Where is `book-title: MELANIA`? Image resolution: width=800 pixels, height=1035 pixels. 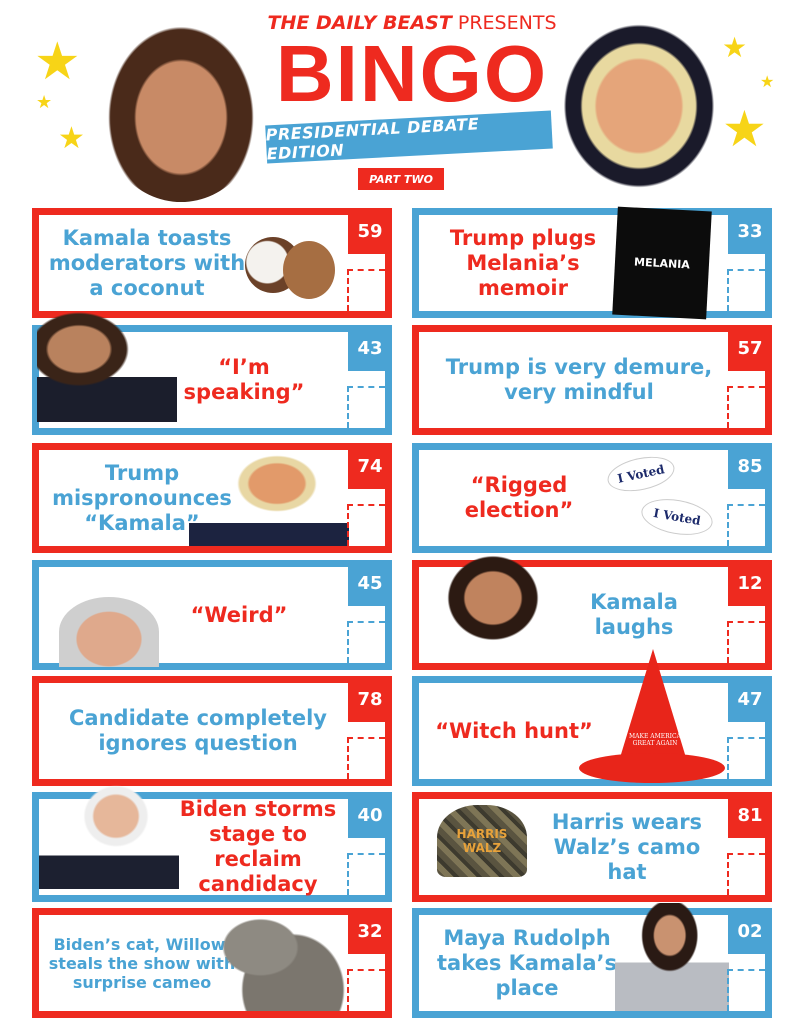 book-title: MELANIA is located at coordinates (662, 263).